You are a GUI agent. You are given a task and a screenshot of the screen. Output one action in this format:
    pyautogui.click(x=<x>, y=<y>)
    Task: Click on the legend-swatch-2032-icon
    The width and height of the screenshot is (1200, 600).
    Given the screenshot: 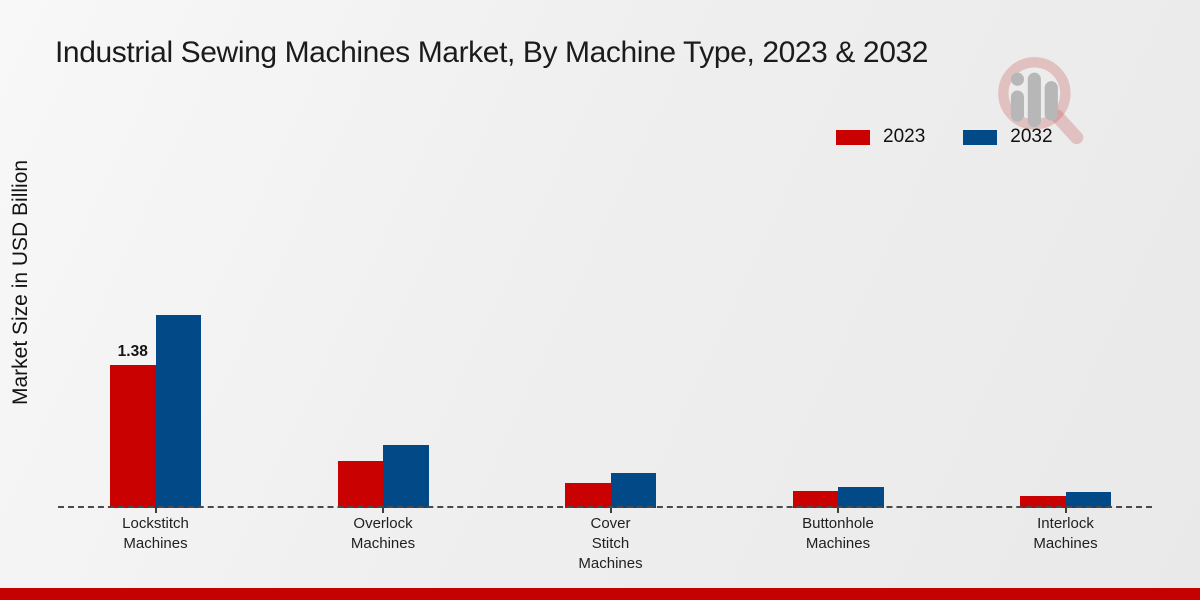 What is the action you would take?
    pyautogui.click(x=980, y=137)
    